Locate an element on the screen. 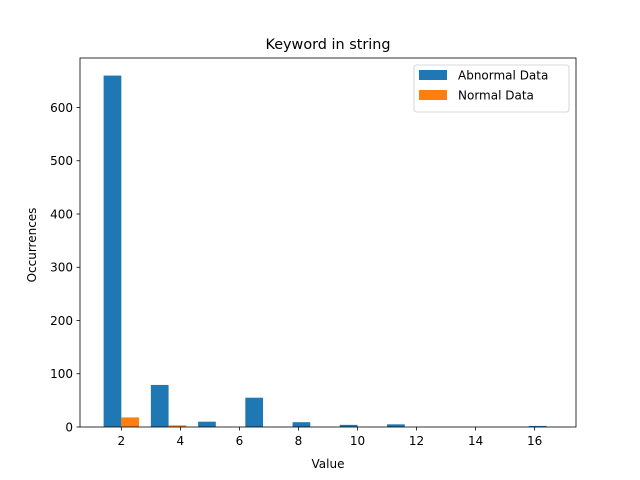 This screenshot has height=480, width=640. legend-box is located at coordinates (491, 88).